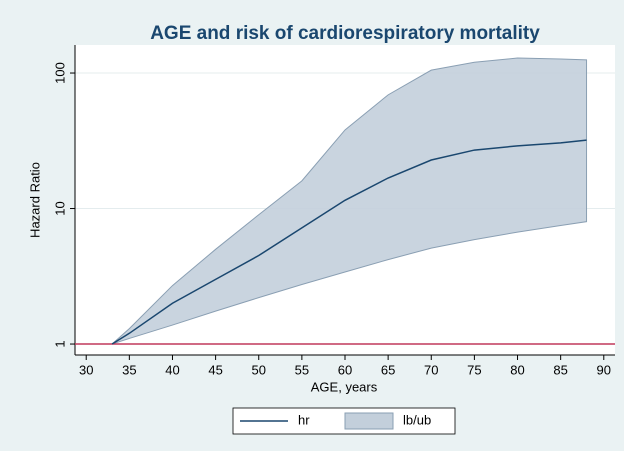  What do you see at coordinates (517, 369) in the screenshot?
I see `x-tick-label: 80` at bounding box center [517, 369].